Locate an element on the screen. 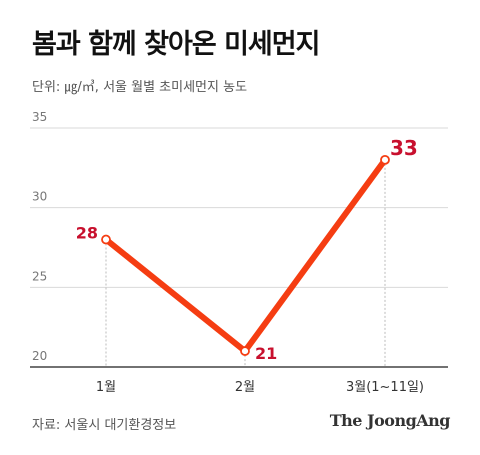 The image size is (480, 455). x-tick-label: 2월 is located at coordinates (245, 387).